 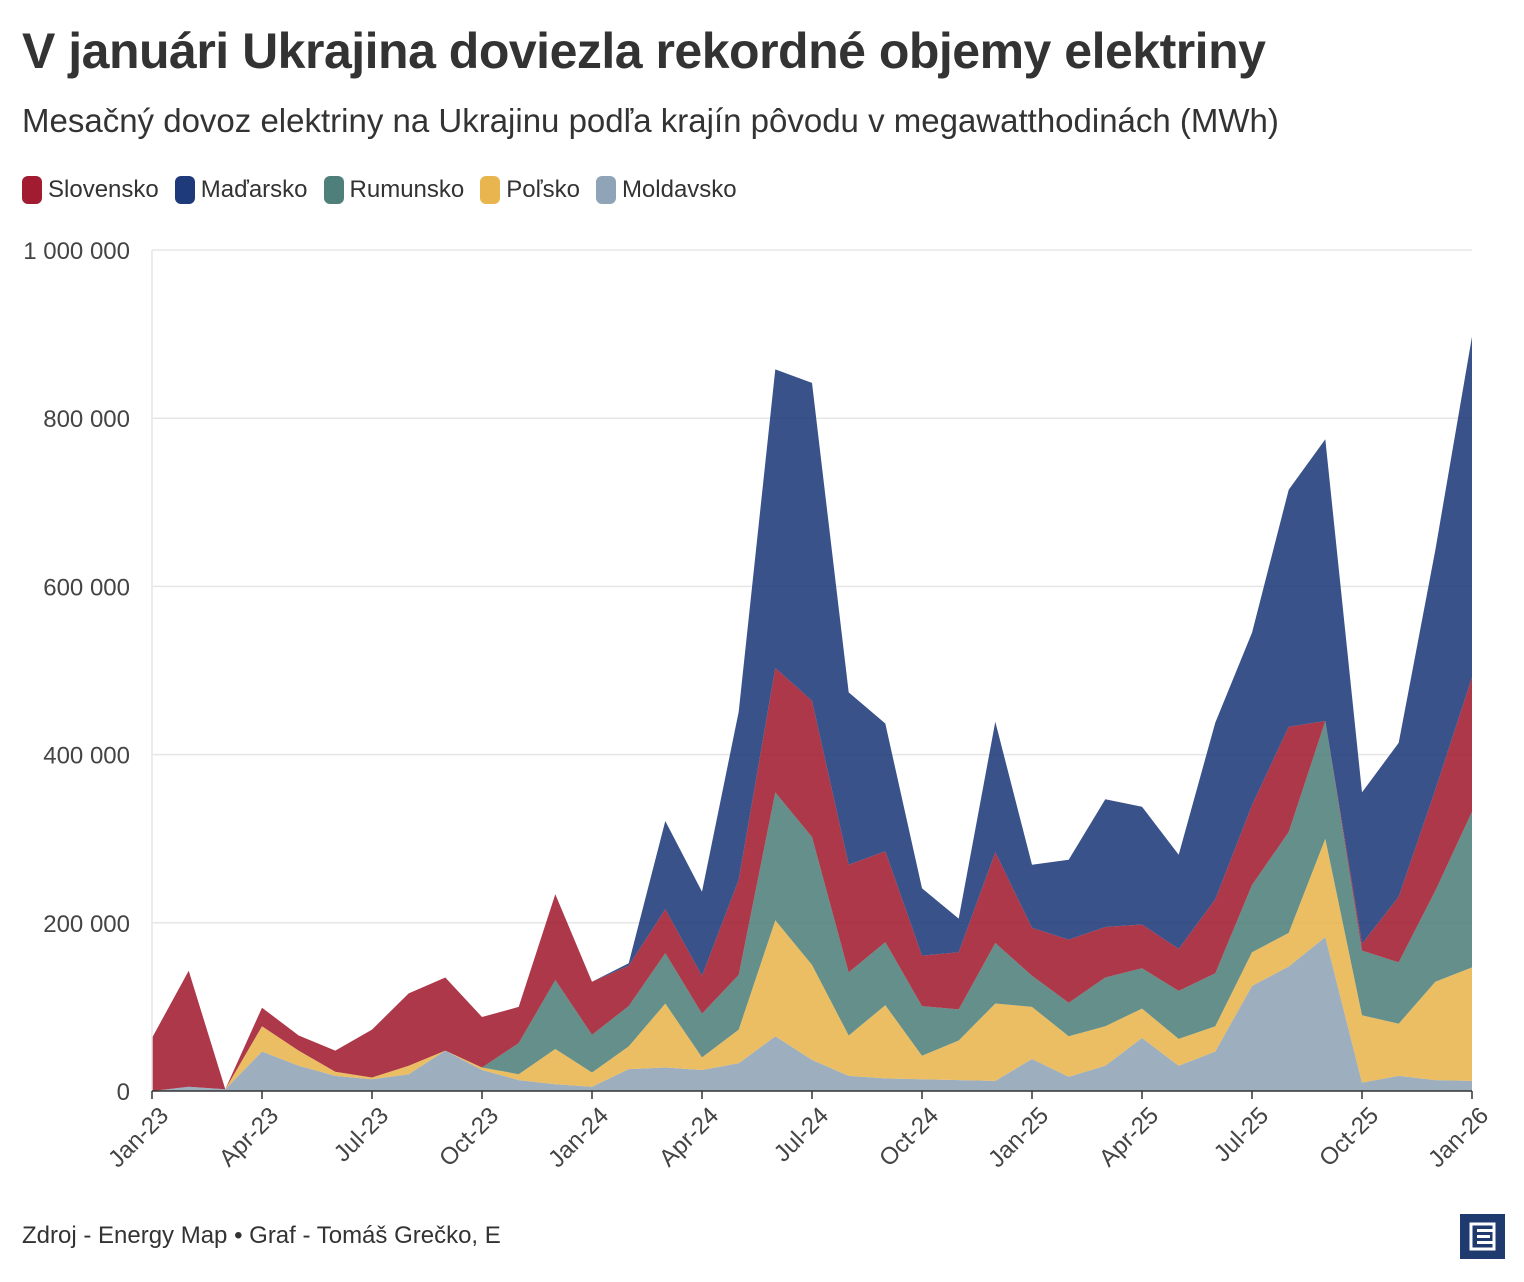 I want to click on legend-item-rumunsko: Rumunsko, so click(x=394, y=190).